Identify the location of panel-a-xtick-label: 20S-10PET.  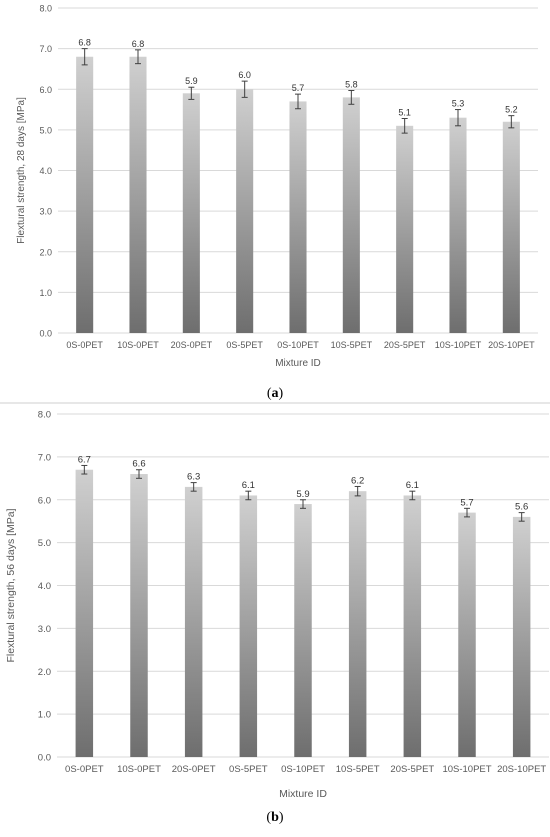
(511, 345).